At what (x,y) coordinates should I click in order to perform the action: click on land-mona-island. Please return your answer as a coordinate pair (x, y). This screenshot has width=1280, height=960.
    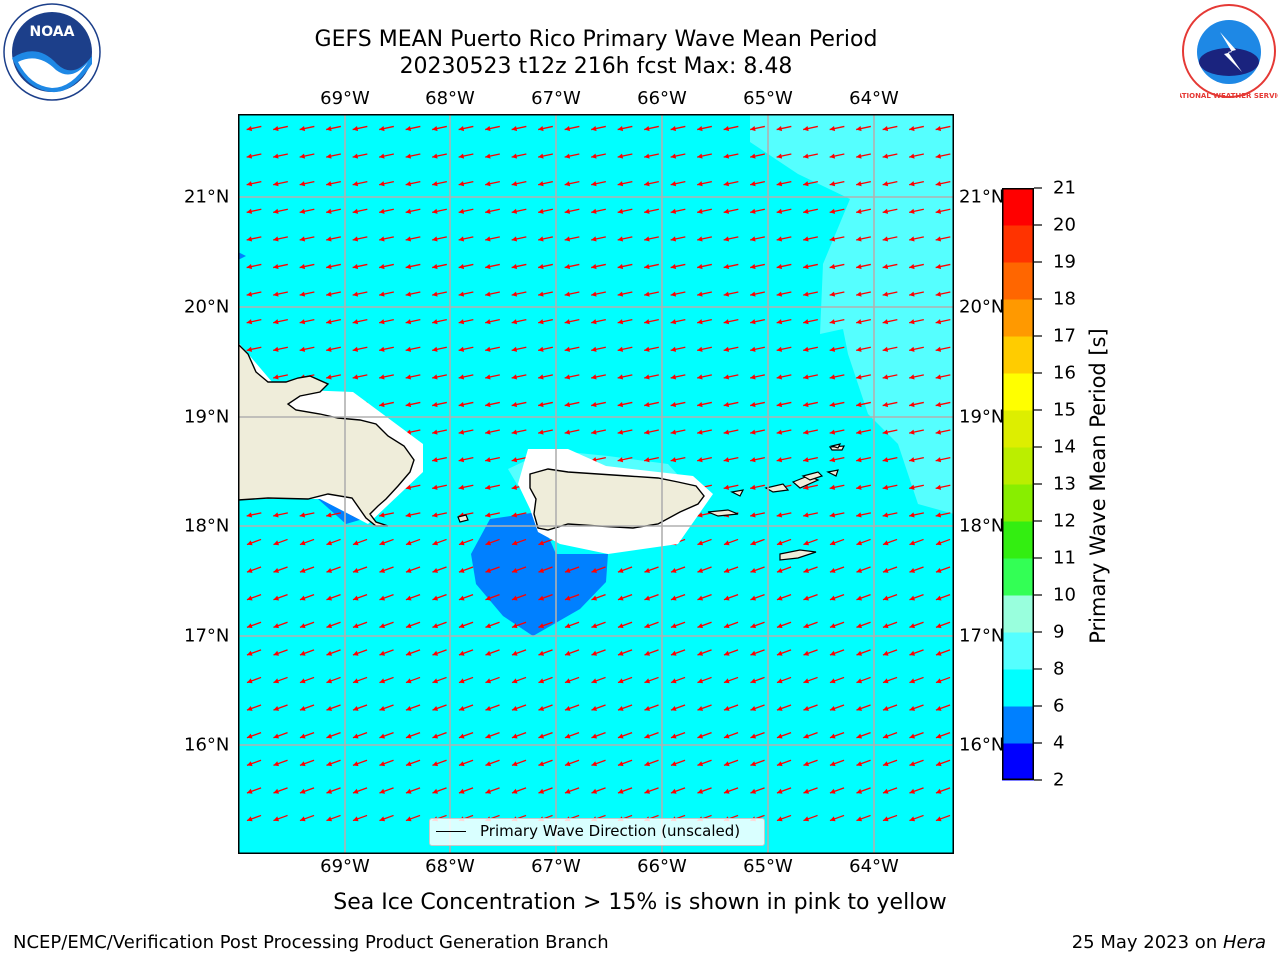
    Looking at the image, I should click on (463, 518).